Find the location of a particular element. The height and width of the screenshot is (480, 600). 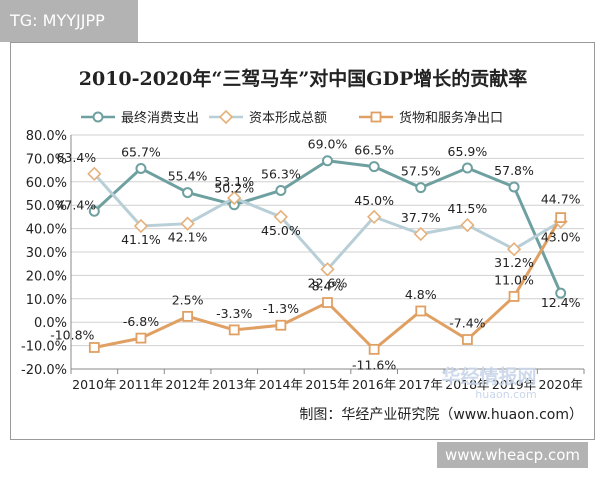

data-label: 41.5% is located at coordinates (468, 208).